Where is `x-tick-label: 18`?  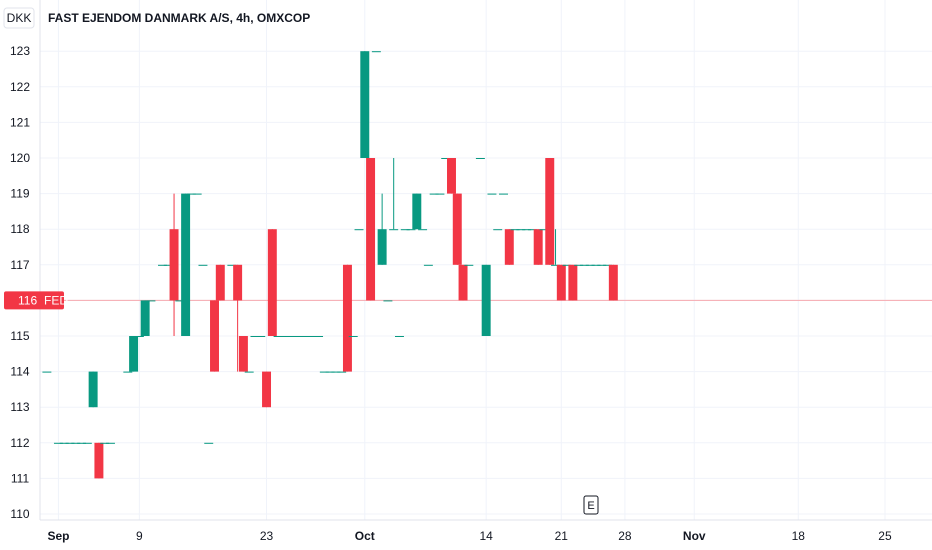
x-tick-label: 18 is located at coordinates (799, 536).